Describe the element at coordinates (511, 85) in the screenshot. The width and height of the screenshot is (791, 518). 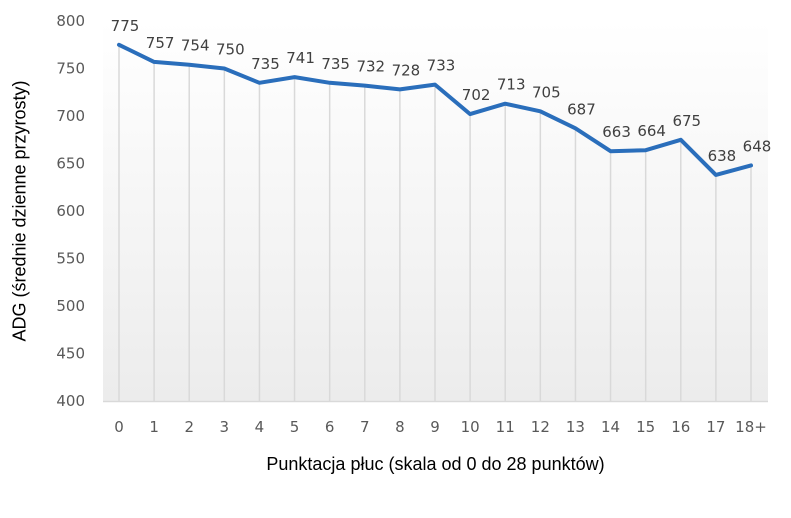
I see `data-label: 713` at that location.